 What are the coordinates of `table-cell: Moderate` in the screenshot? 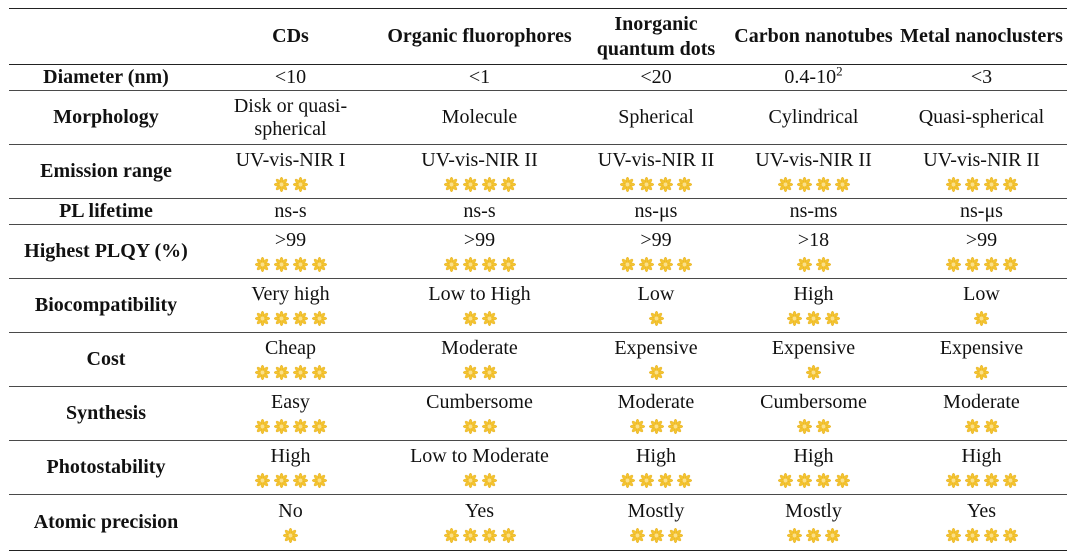 It's located at (981, 413).